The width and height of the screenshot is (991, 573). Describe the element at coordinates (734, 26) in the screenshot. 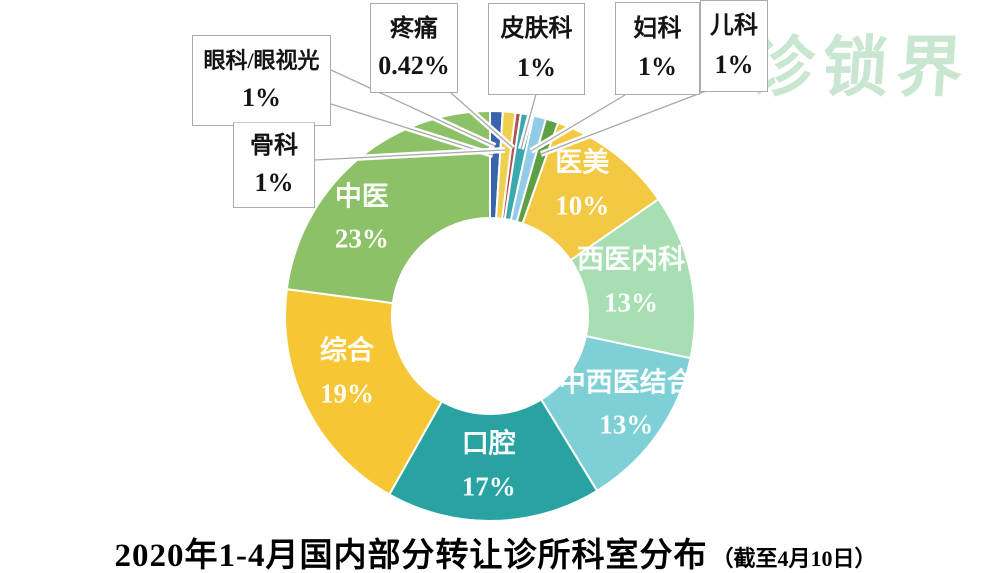

I see `callout-label: 儿科` at that location.